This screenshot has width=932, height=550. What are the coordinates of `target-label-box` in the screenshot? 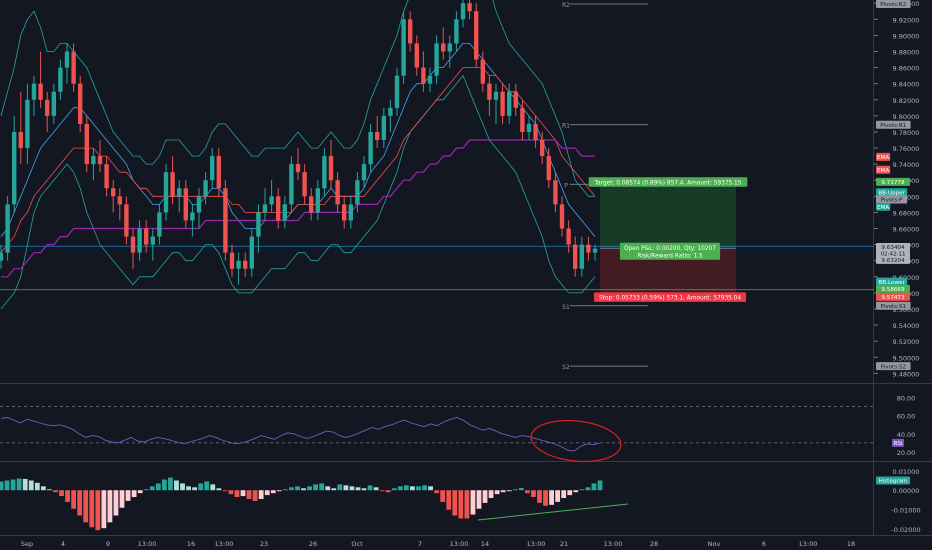 It's located at (668, 182).